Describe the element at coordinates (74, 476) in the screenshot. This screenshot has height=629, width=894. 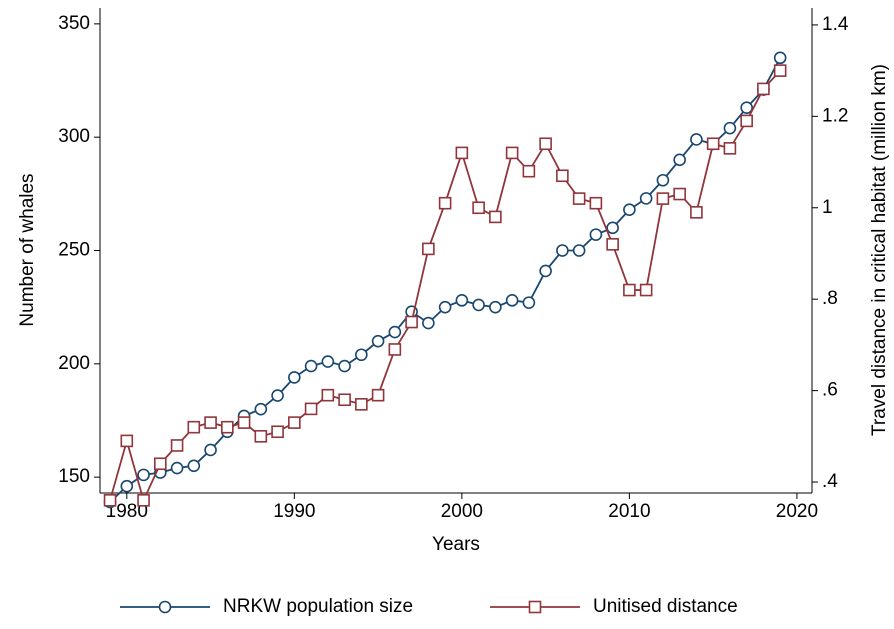
I see `y-tick-label: 150` at that location.